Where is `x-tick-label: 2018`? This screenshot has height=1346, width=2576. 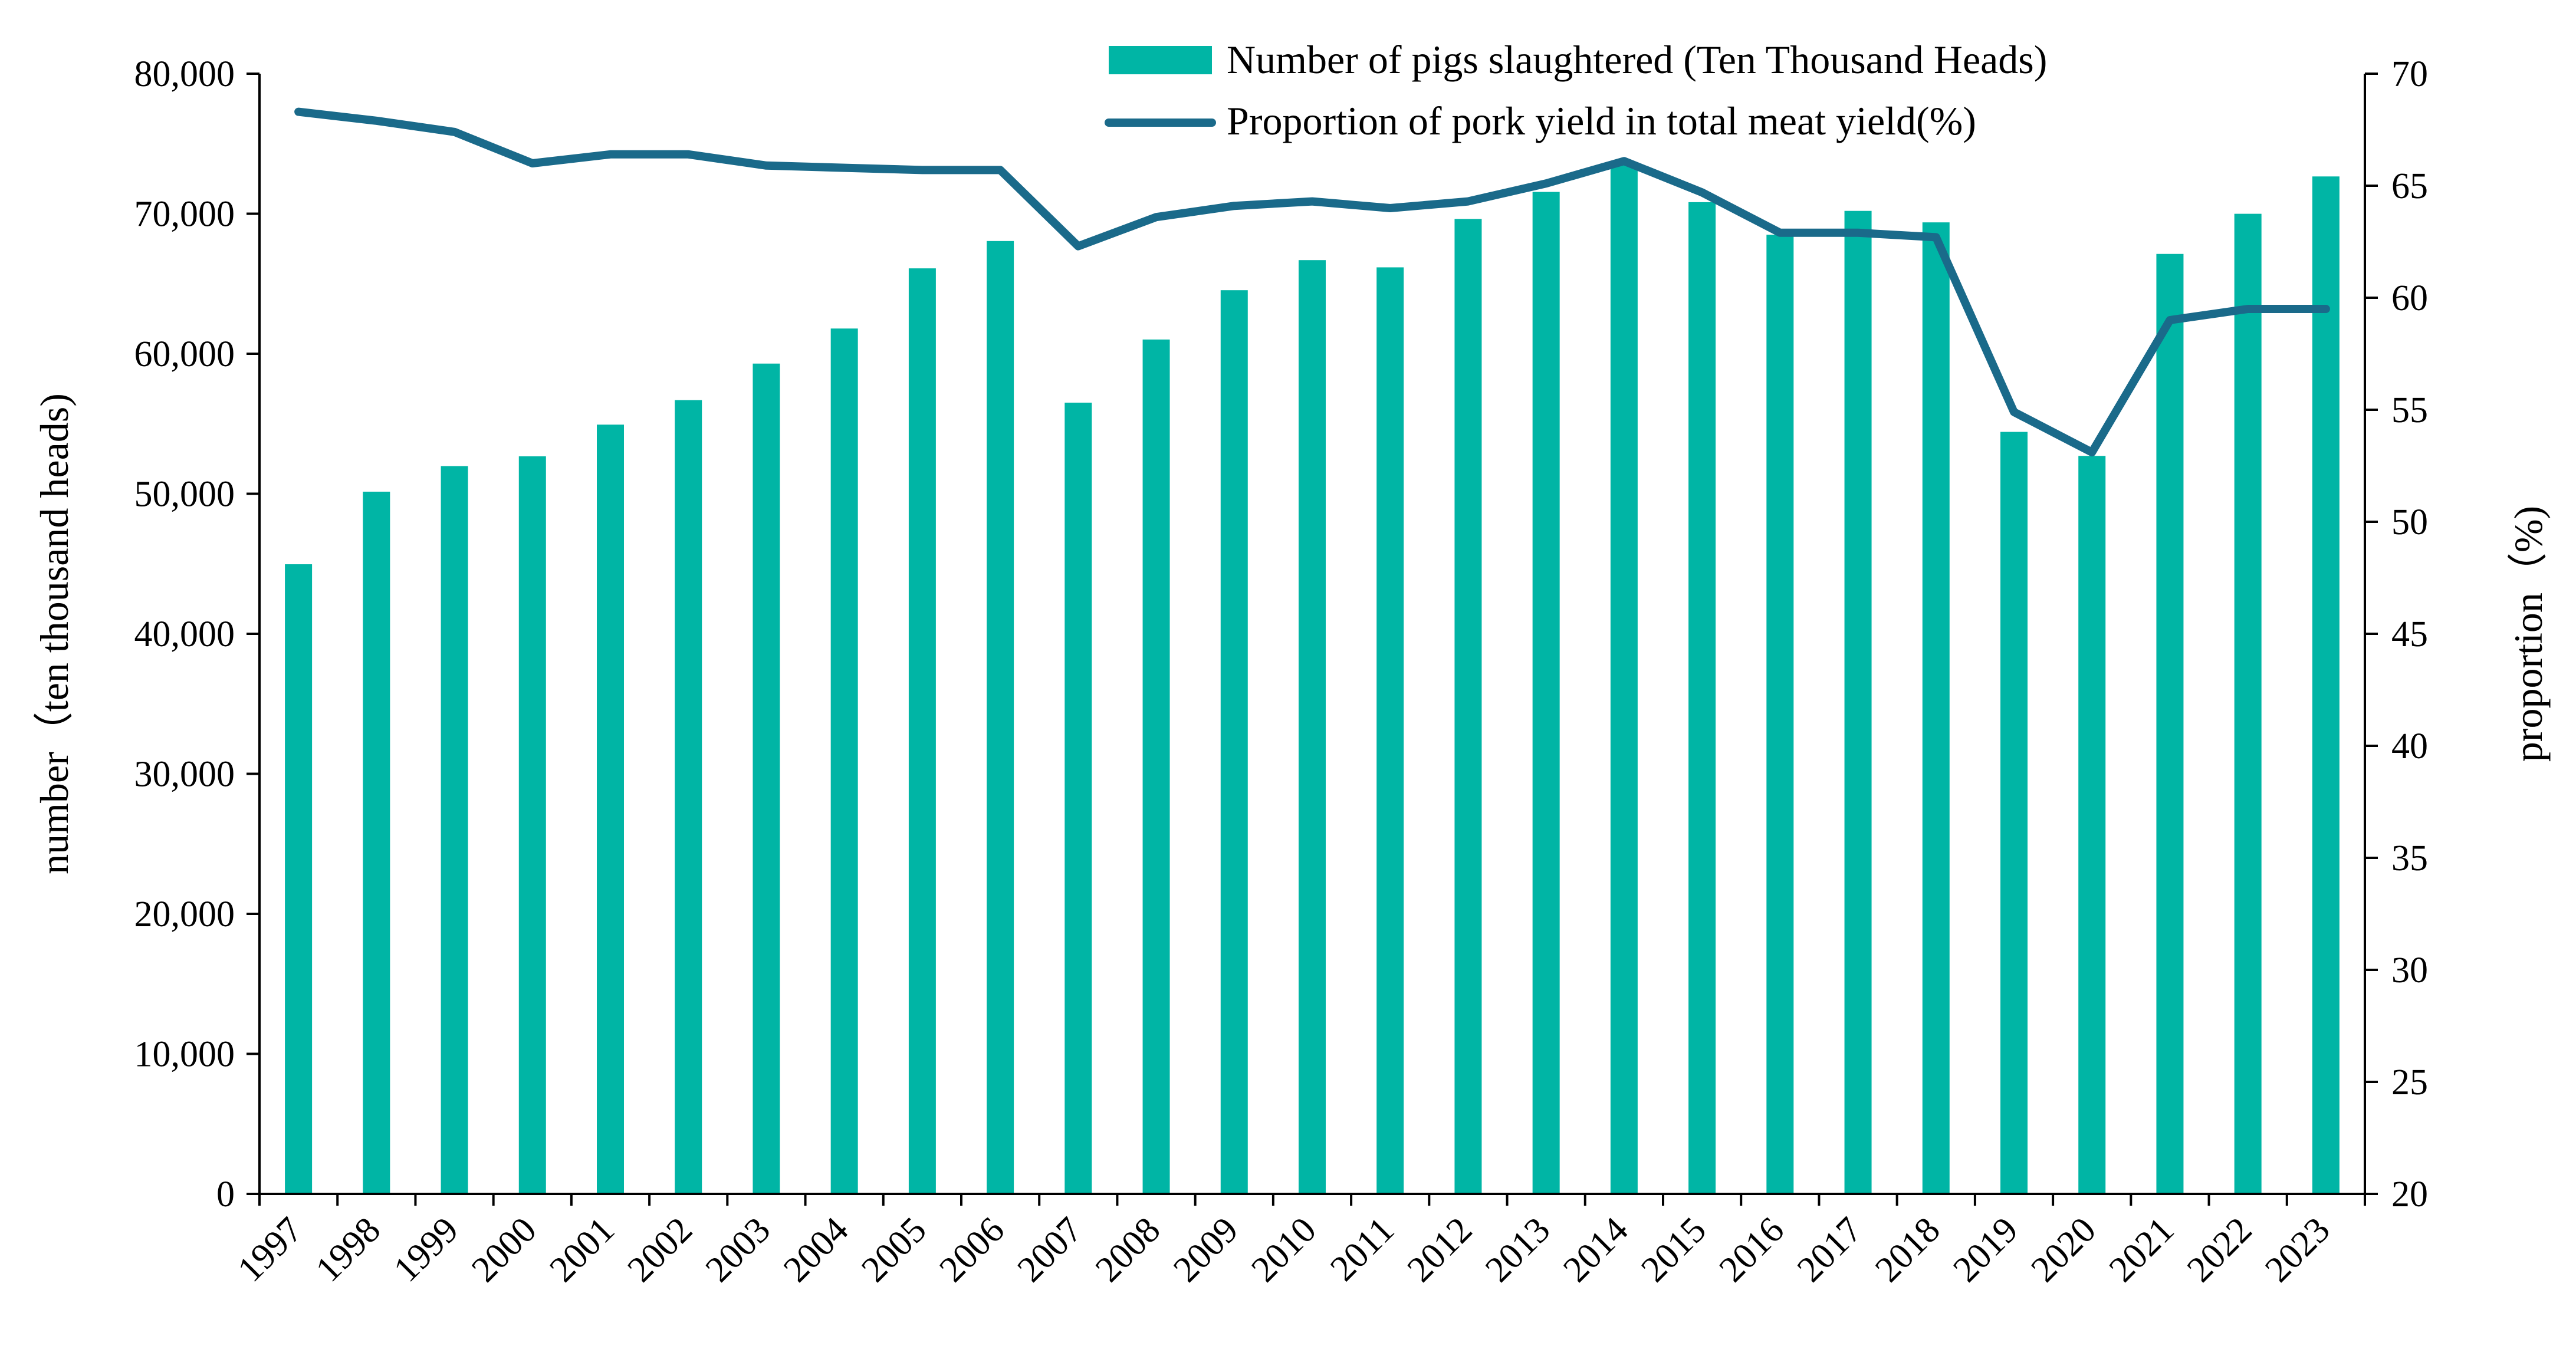 x-tick-label: 2018 is located at coordinates (1908, 1250).